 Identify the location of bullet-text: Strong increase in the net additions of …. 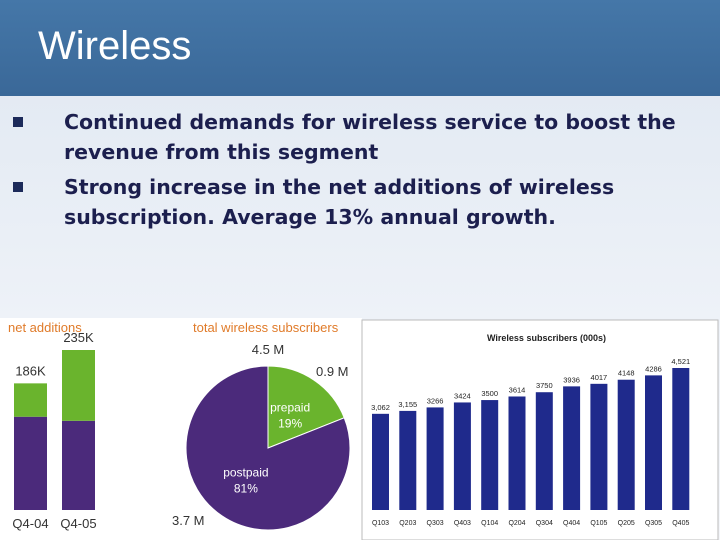
(339, 202).